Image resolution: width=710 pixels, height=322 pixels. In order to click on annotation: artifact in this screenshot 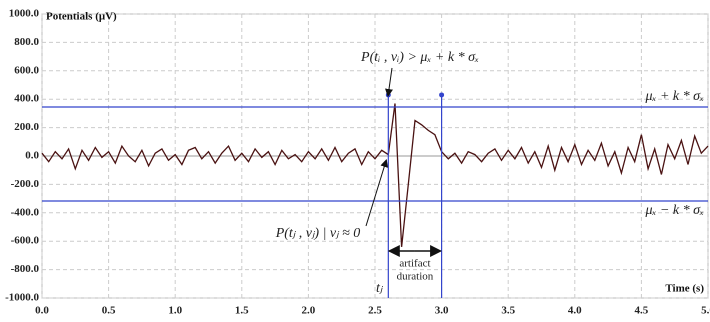, I will do `click(414, 264)`.